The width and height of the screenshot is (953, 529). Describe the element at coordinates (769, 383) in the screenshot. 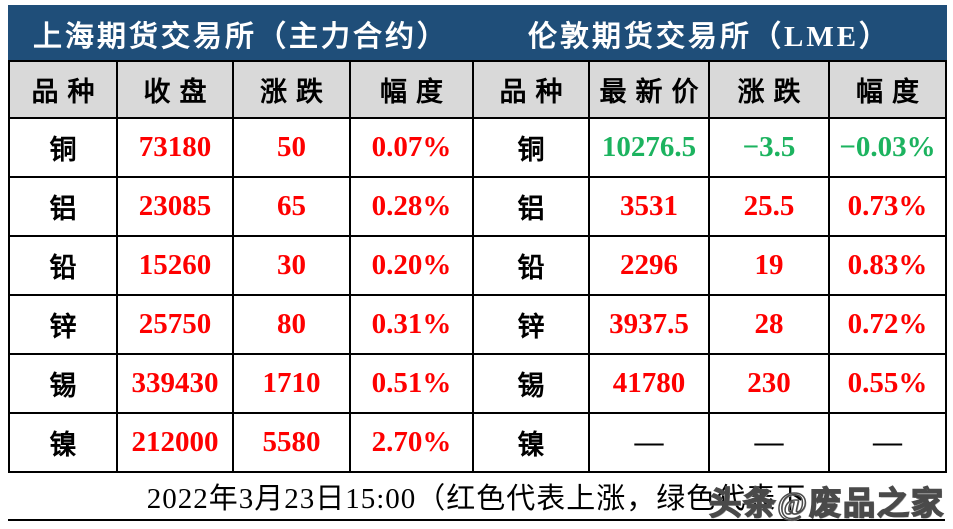

I see `change-value: 230` at that location.